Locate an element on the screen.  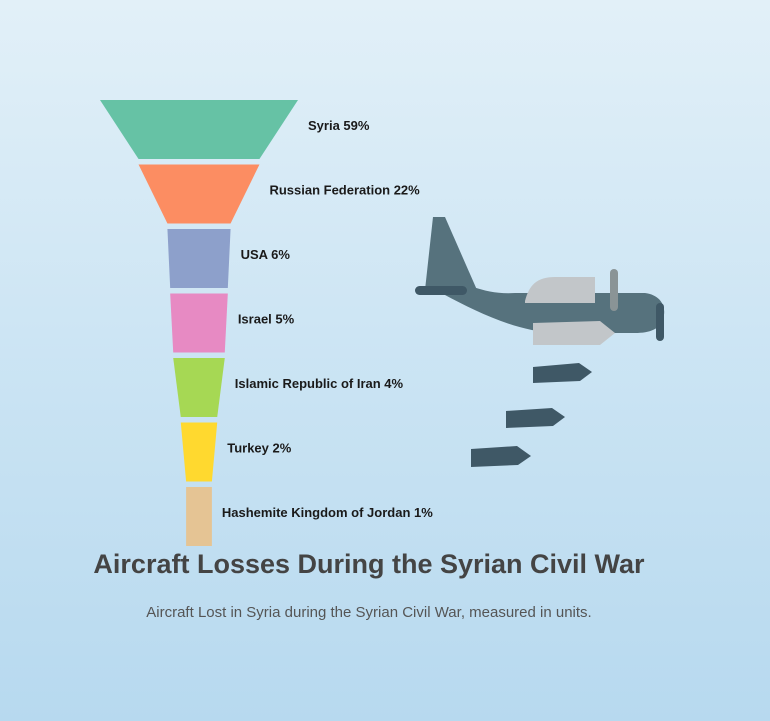
funnel-label: Islamic Republic of Iran 4% is located at coordinates (319, 383).